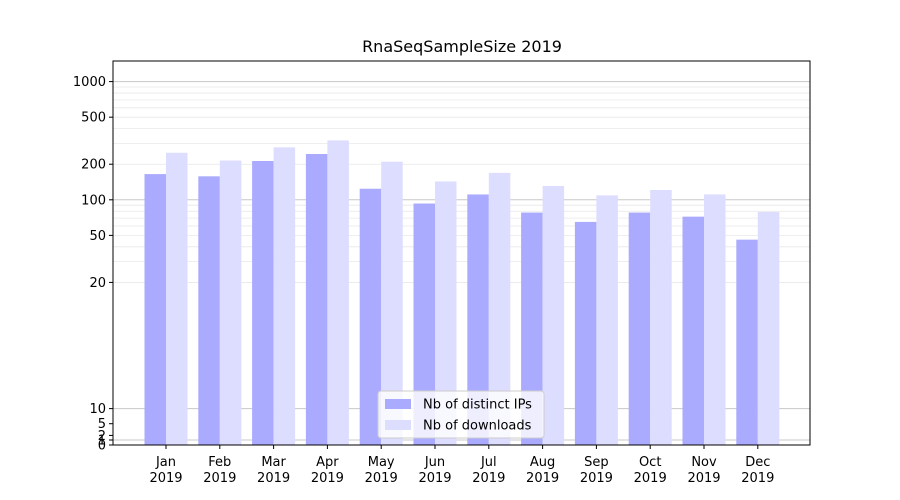  What do you see at coordinates (102, 424) in the screenshot?
I see `y-tick-label: 5` at bounding box center [102, 424].